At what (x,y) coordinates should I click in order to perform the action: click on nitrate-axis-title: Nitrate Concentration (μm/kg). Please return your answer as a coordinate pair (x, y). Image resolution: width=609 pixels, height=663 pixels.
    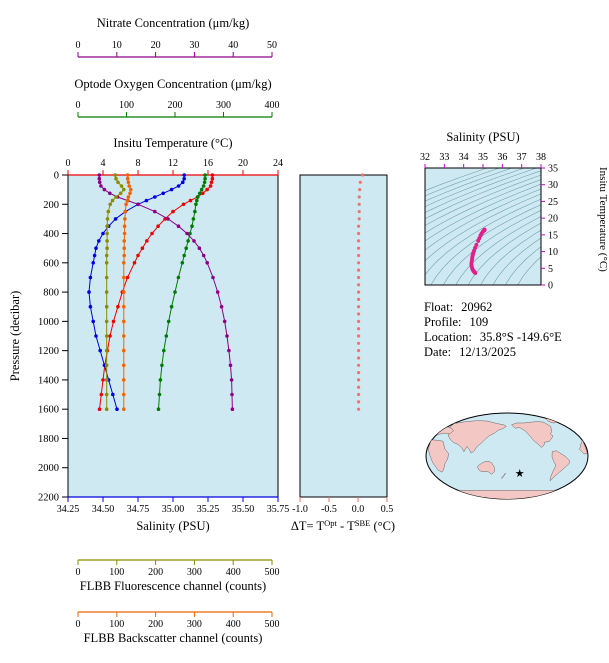
    Looking at the image, I should click on (173, 23).